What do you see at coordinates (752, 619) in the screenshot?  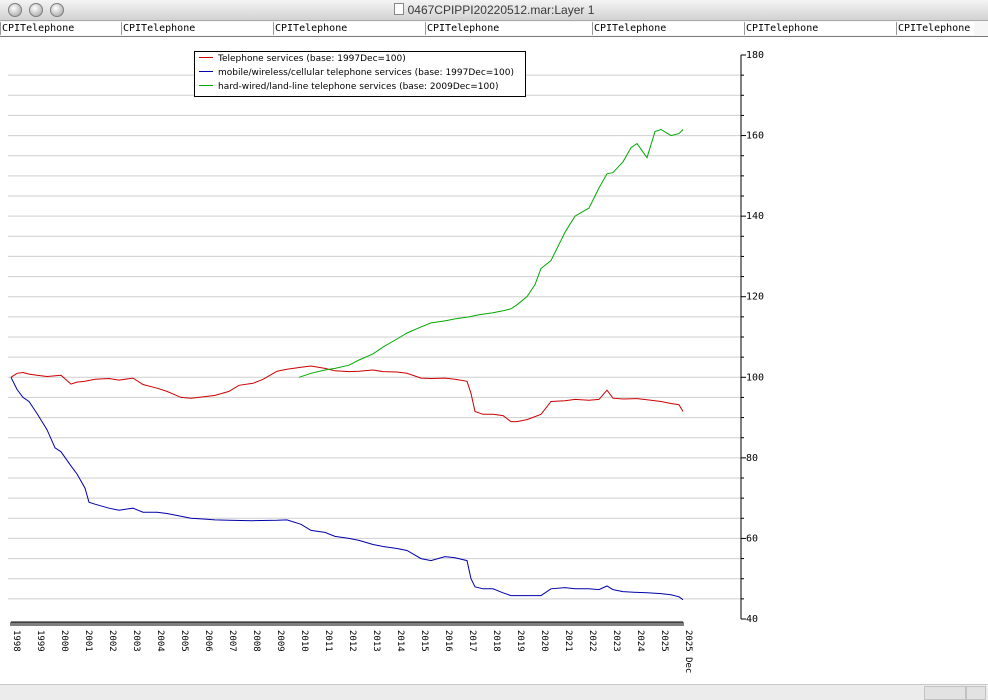 I see `y-tick-label: 40` at bounding box center [752, 619].